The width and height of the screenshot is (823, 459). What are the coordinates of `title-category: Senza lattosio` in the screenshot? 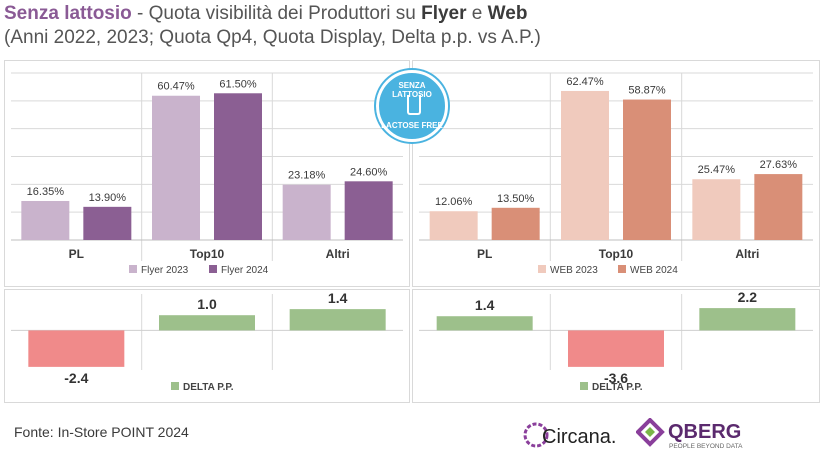 It's located at (68, 13).